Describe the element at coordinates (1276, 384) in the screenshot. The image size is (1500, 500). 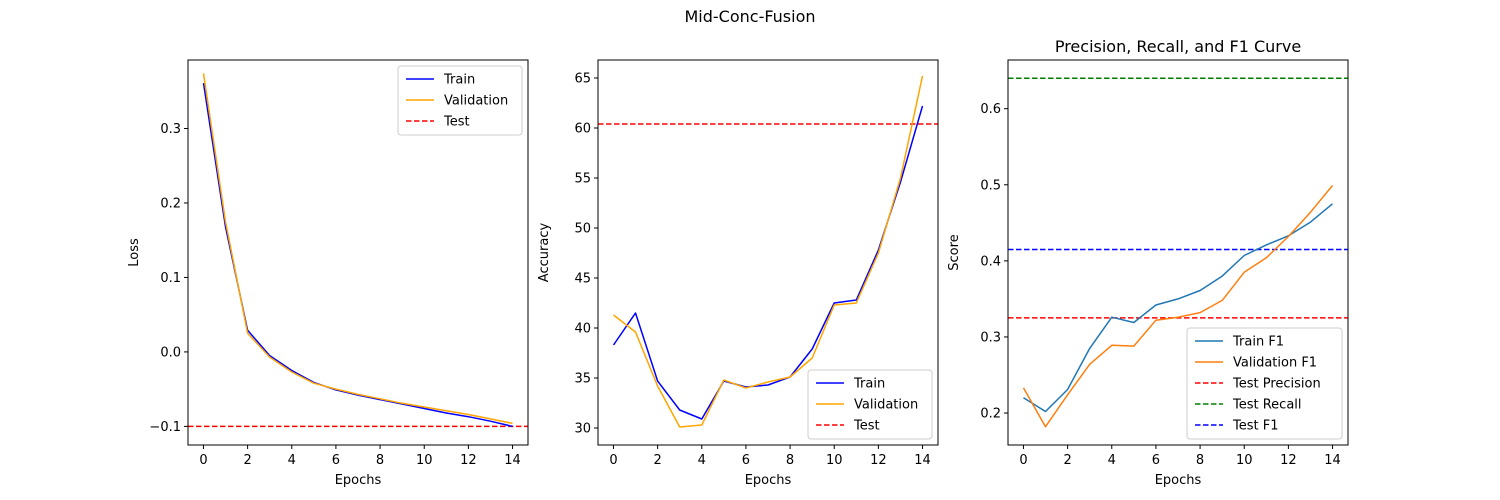
I see `legend-label: Test Precision` at that location.